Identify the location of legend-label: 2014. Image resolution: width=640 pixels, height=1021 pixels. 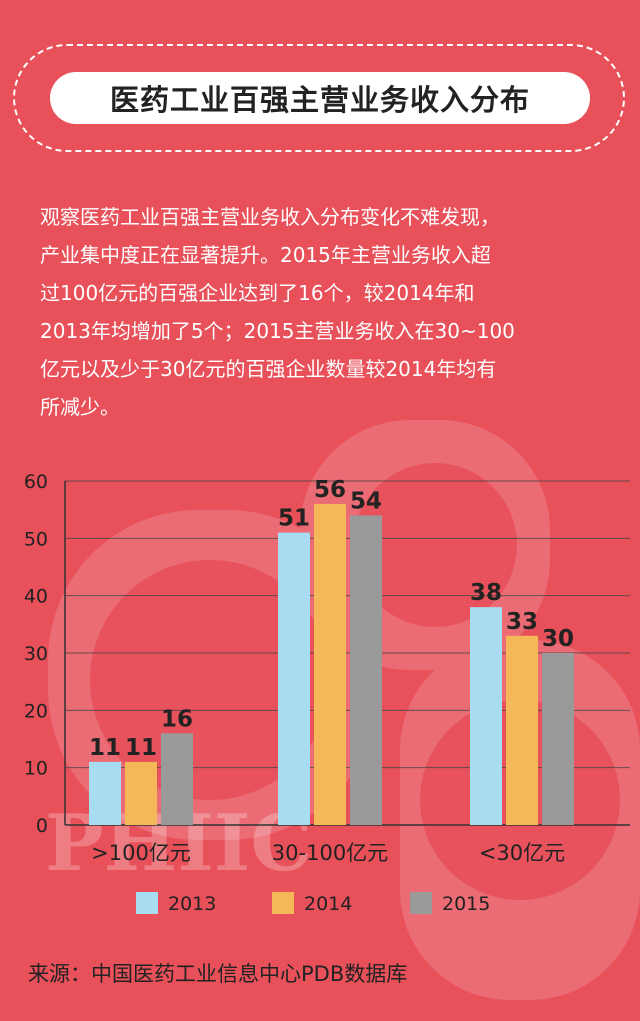
(328, 904).